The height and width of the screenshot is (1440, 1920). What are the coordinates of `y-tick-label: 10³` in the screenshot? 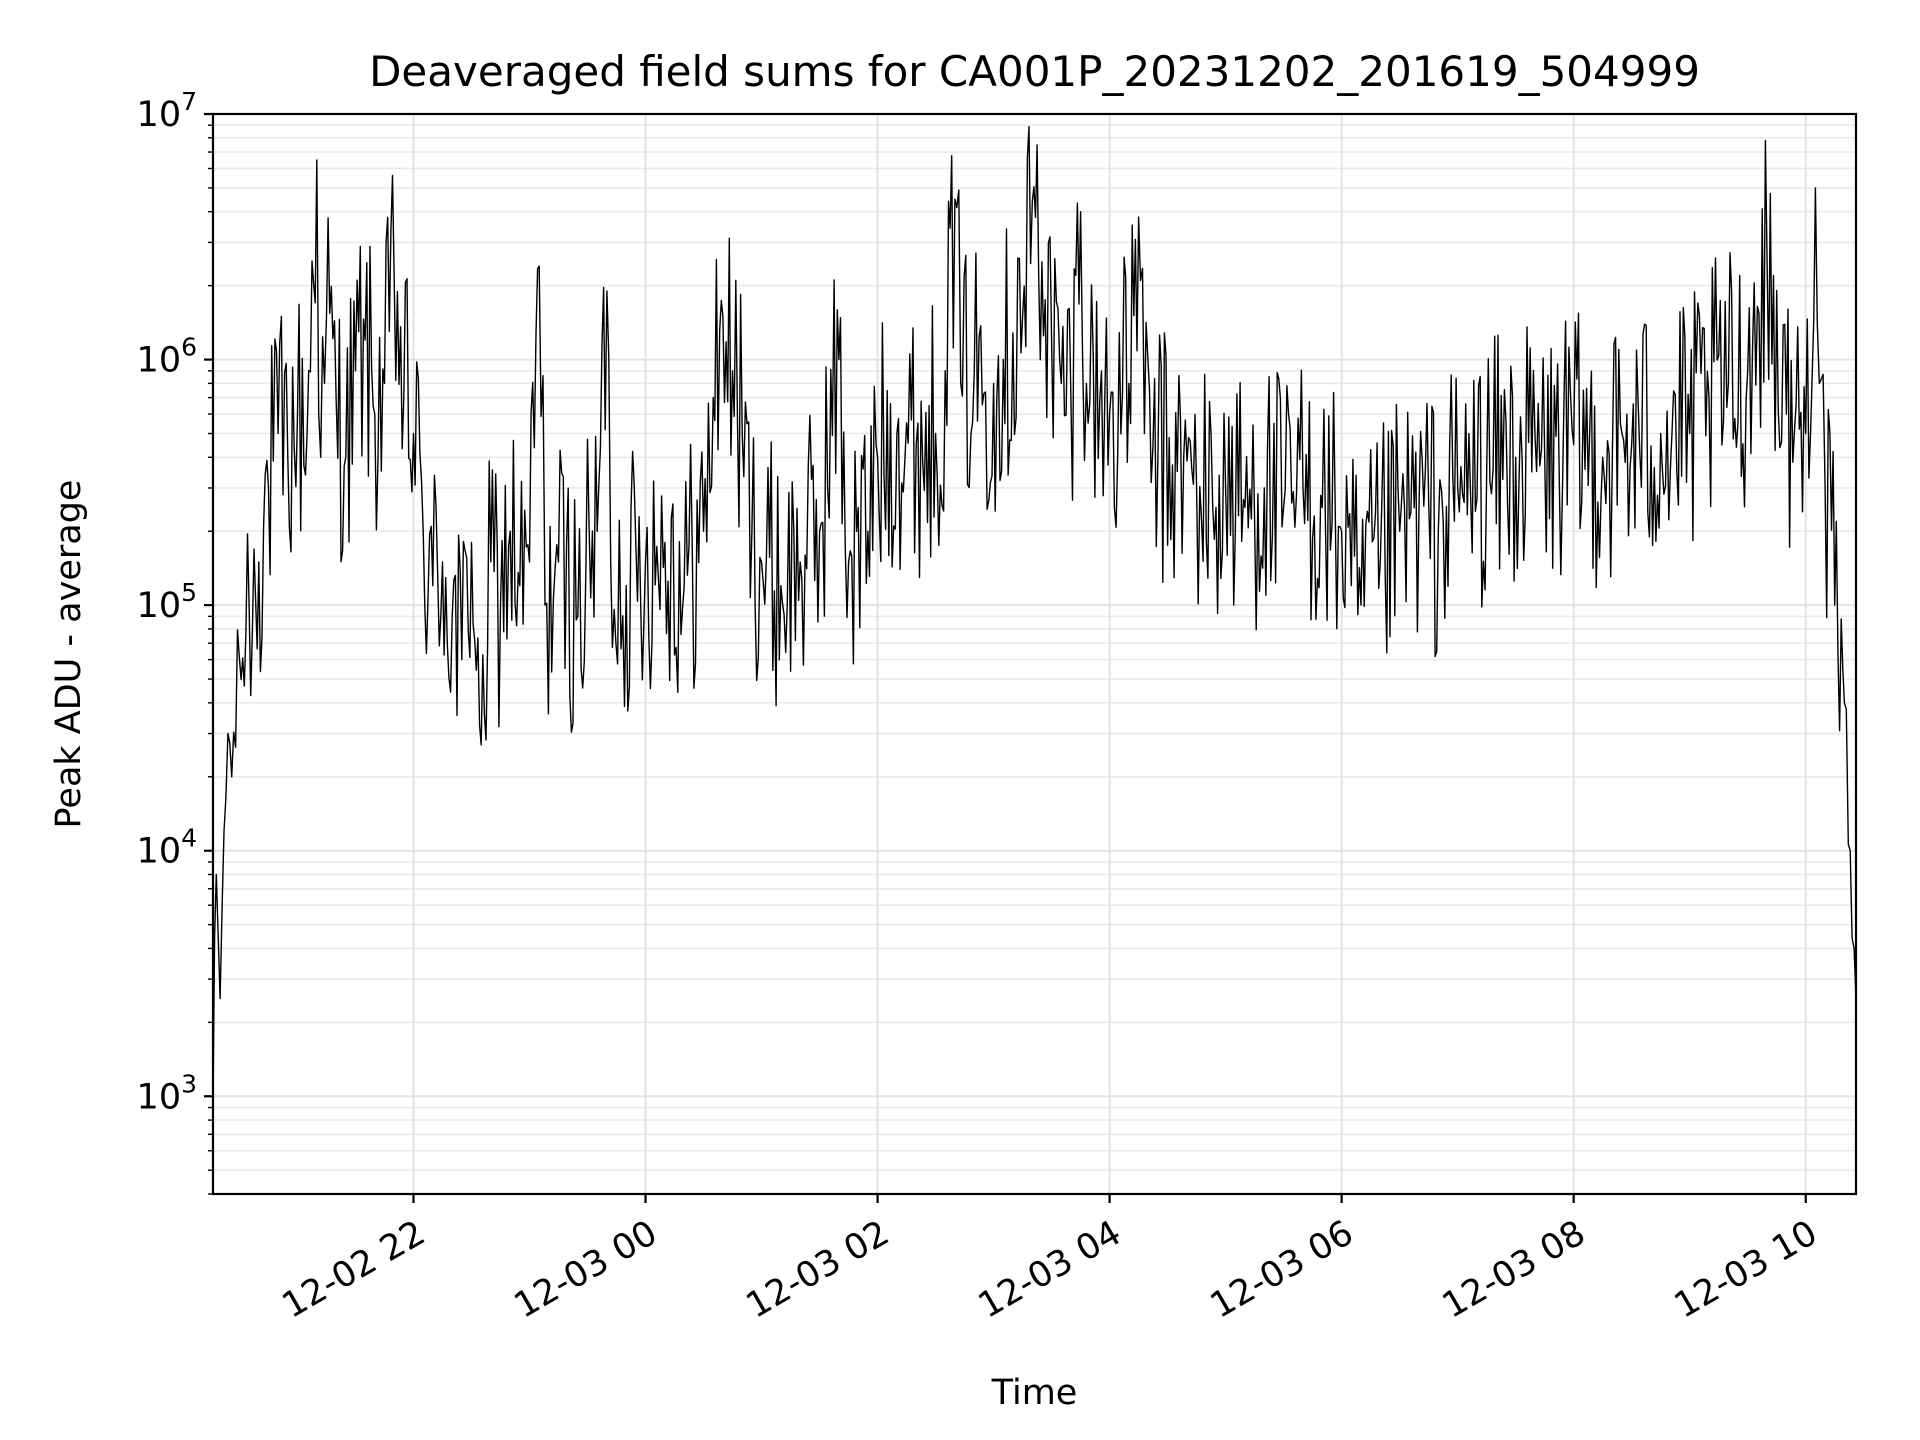 It's located at (167, 1093).